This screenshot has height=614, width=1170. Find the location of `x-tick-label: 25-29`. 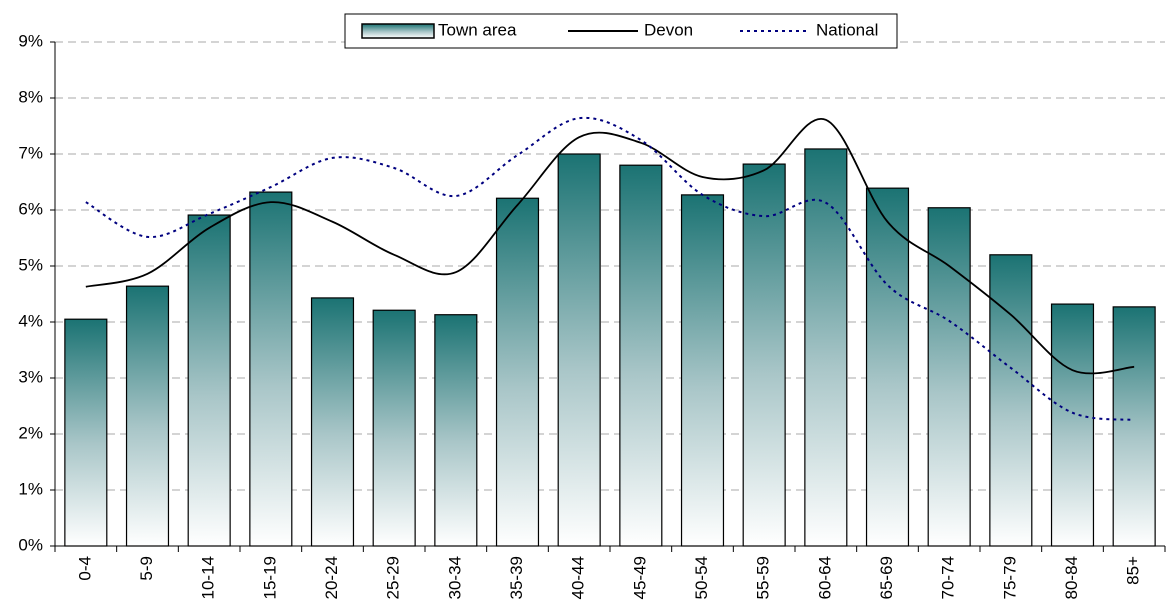

x-tick-label: 25-29 is located at coordinates (393, 577).